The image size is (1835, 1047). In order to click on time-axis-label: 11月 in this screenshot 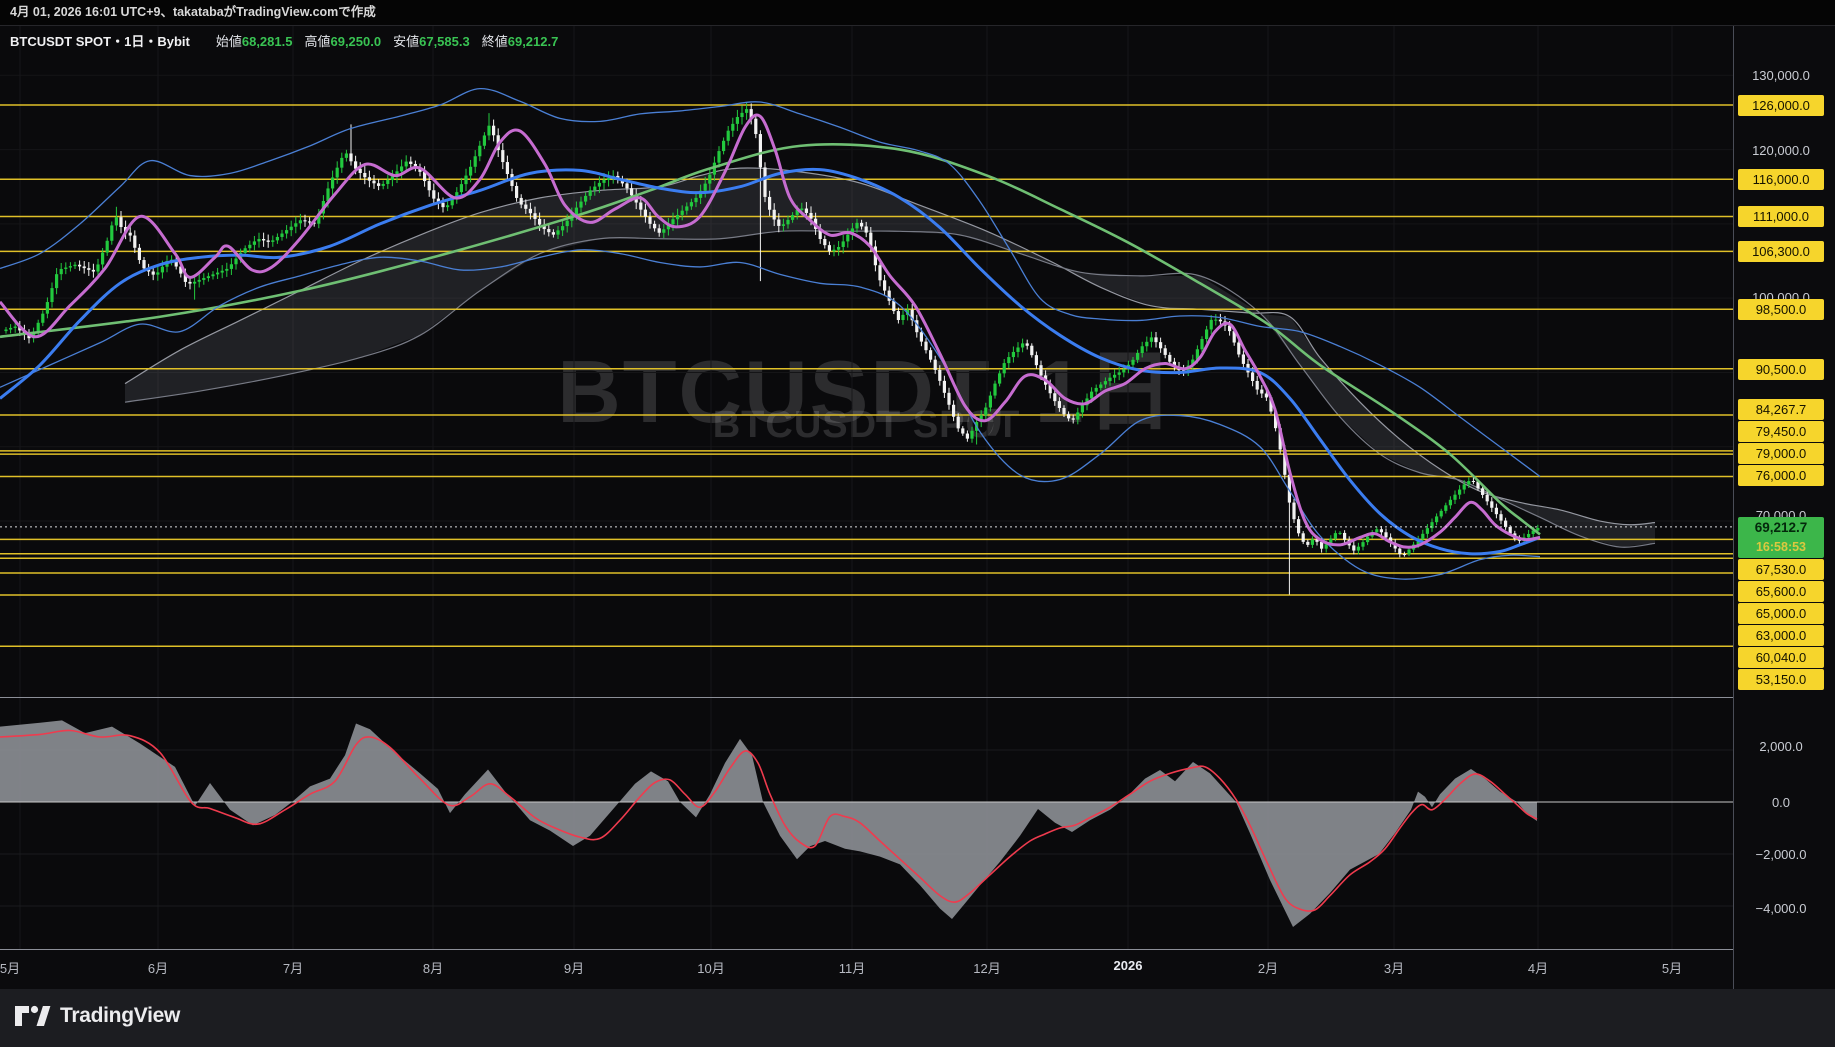, I will do `click(852, 967)`.